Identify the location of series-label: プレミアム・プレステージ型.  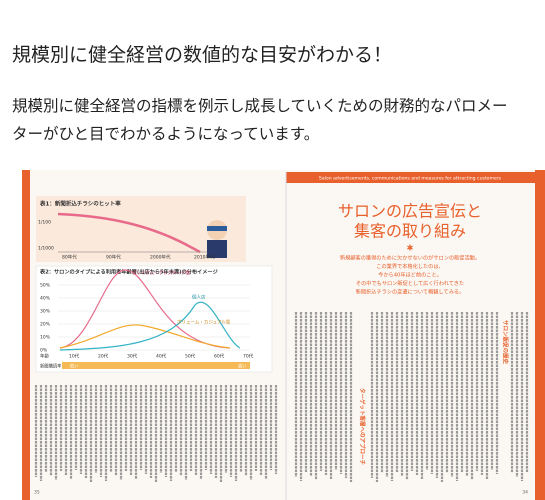
(161, 273).